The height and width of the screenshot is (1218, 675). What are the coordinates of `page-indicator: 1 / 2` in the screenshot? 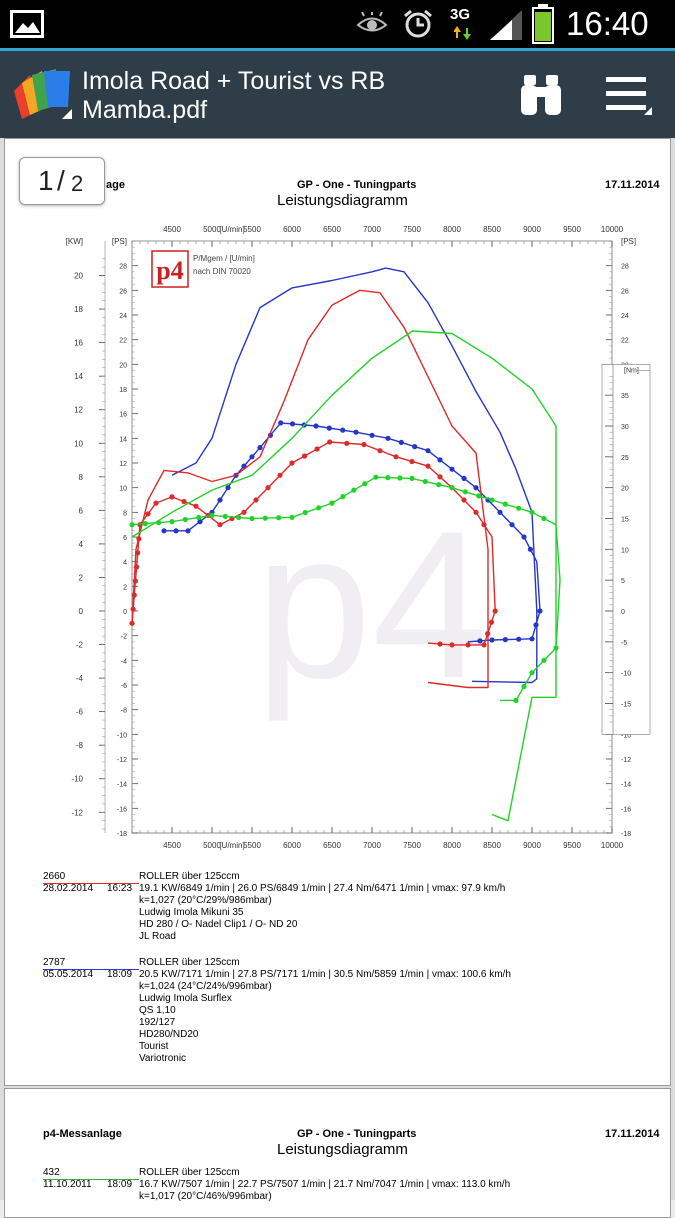 It's located at (62, 181).